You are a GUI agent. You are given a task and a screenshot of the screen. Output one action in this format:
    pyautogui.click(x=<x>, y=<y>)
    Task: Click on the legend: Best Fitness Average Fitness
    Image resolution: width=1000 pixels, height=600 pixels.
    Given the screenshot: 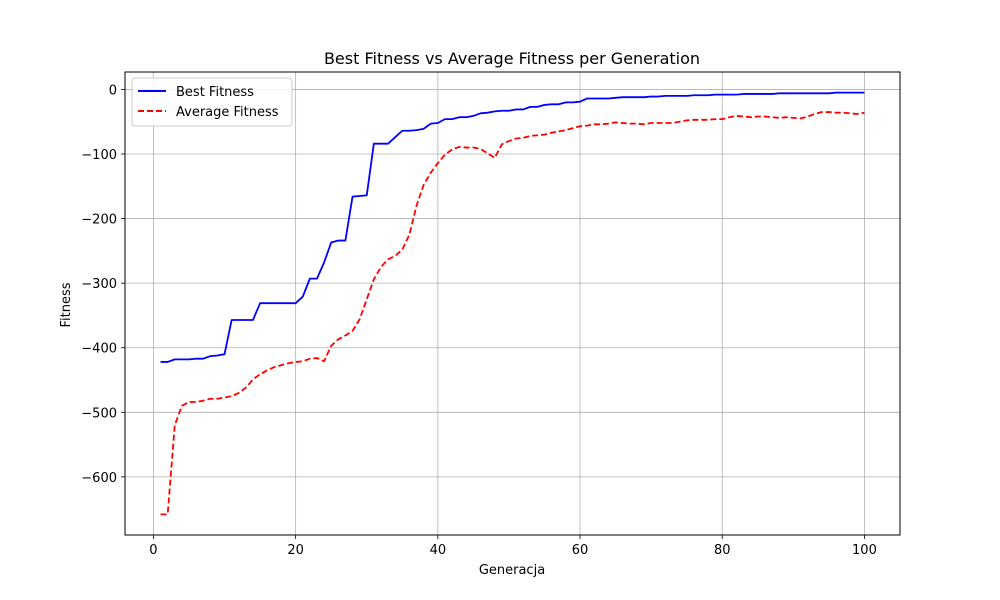 What is the action you would take?
    pyautogui.click(x=212, y=102)
    